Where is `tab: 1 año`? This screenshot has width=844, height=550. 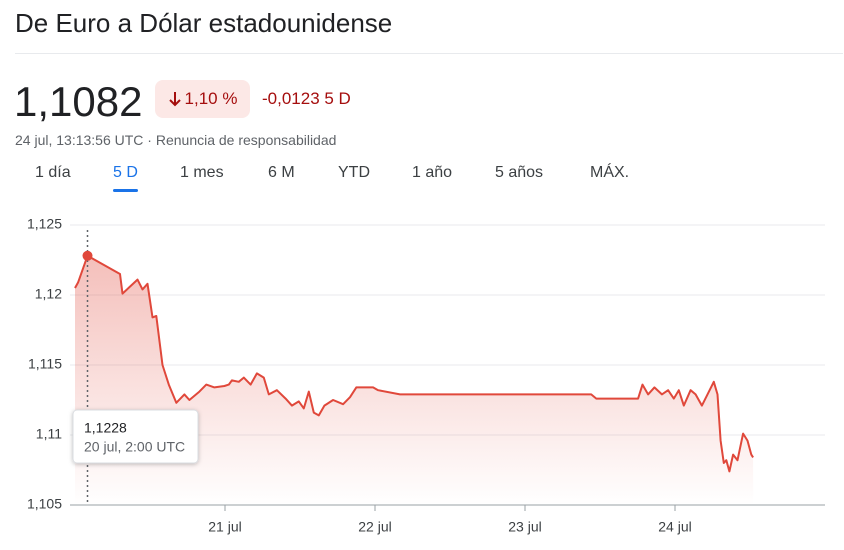 tab: 1 año is located at coordinates (432, 172).